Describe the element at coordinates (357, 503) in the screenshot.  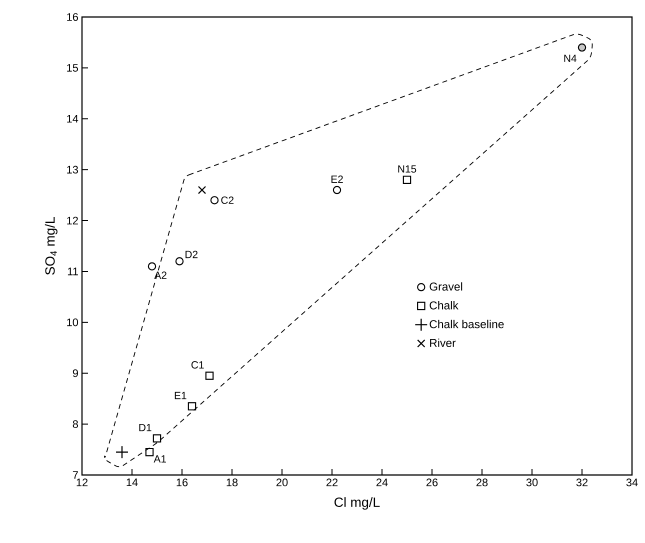
I see `x-axis-title: Cl mg/L` at that location.